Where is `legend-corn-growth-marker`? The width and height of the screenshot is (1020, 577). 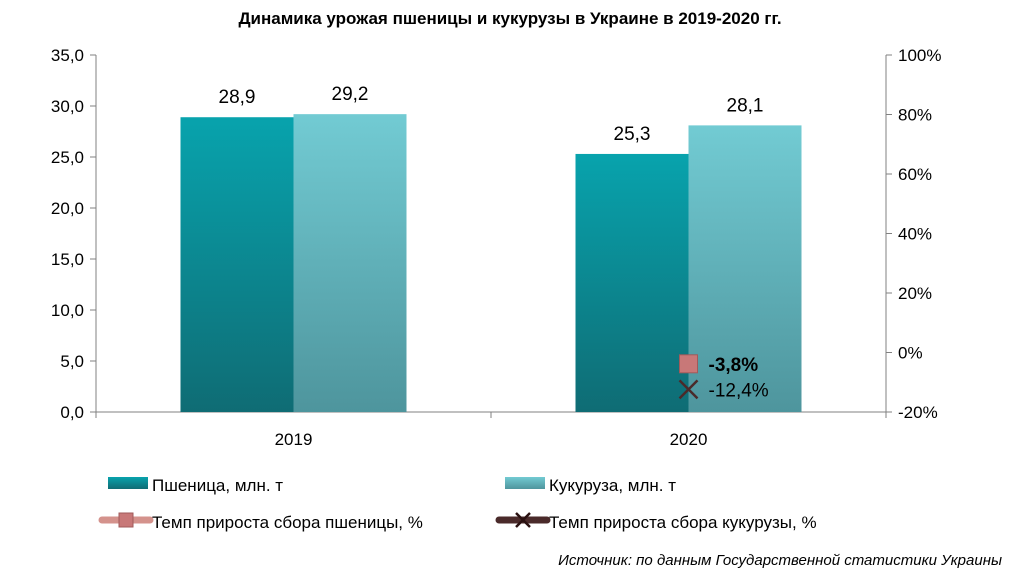 legend-corn-growth-marker is located at coordinates (523, 520).